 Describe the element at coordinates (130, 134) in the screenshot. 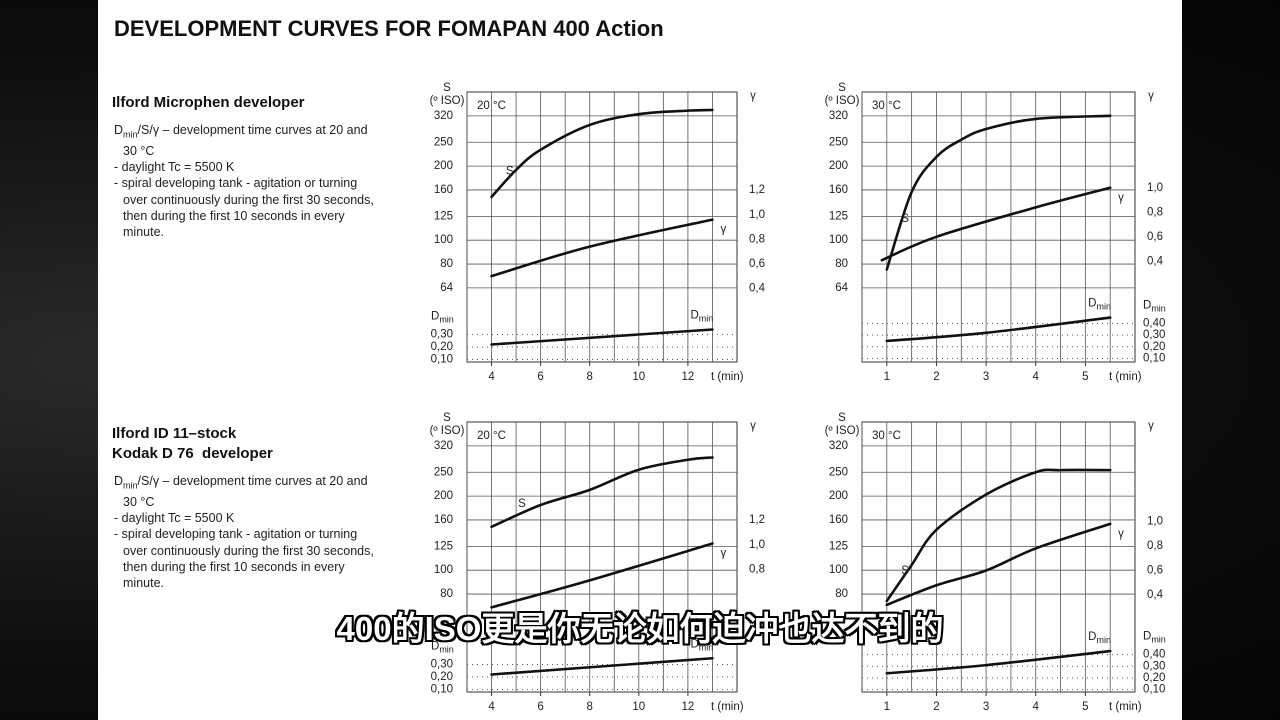

I see `note-sub: min` at that location.